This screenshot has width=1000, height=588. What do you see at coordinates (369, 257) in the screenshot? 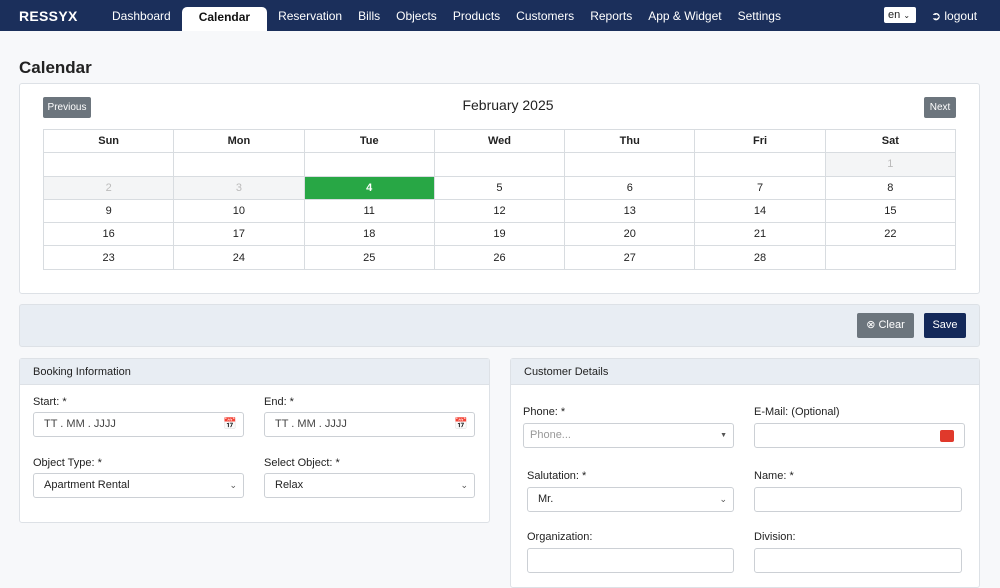
I see `day-cell: 25` at bounding box center [369, 257].